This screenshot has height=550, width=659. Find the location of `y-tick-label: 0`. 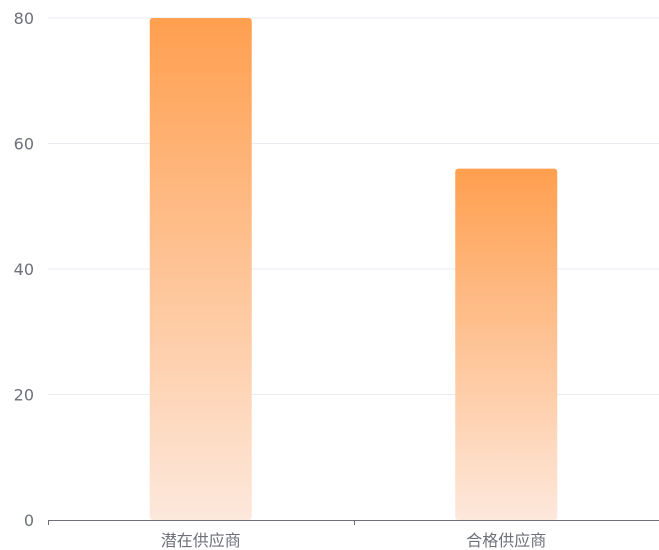

y-tick-label: 0 is located at coordinates (29, 520).